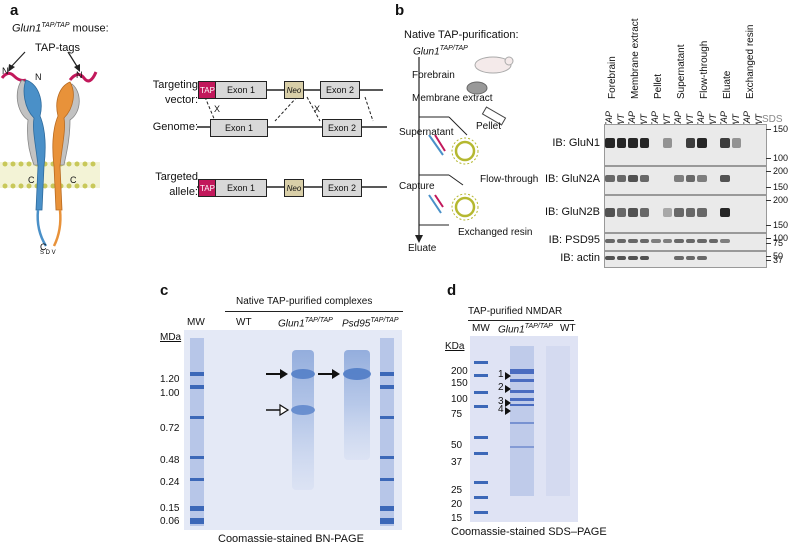  I want to click on sds-page-marker: 20, so click(457, 504).